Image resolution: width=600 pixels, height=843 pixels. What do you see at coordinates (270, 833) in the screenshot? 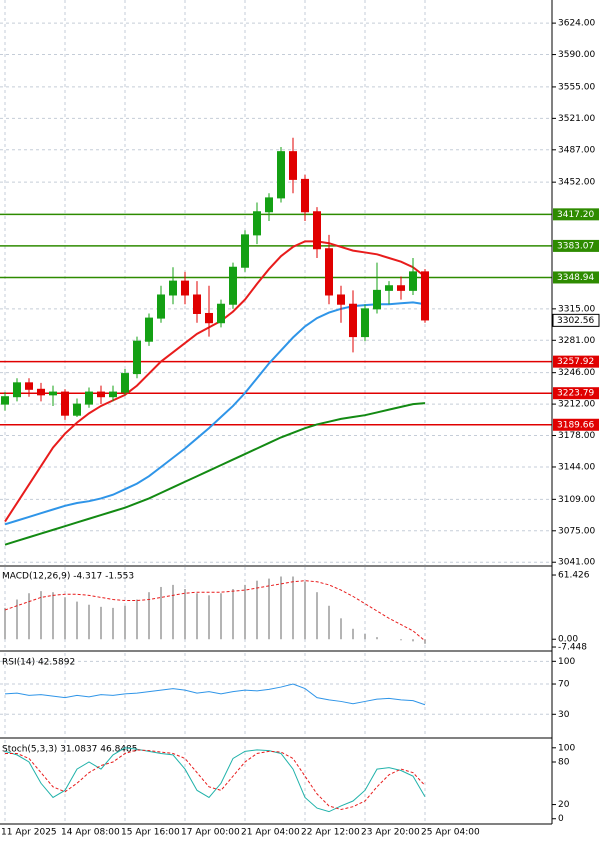
I see `x-tick-label: 21 Apr 04:00` at bounding box center [270, 833].